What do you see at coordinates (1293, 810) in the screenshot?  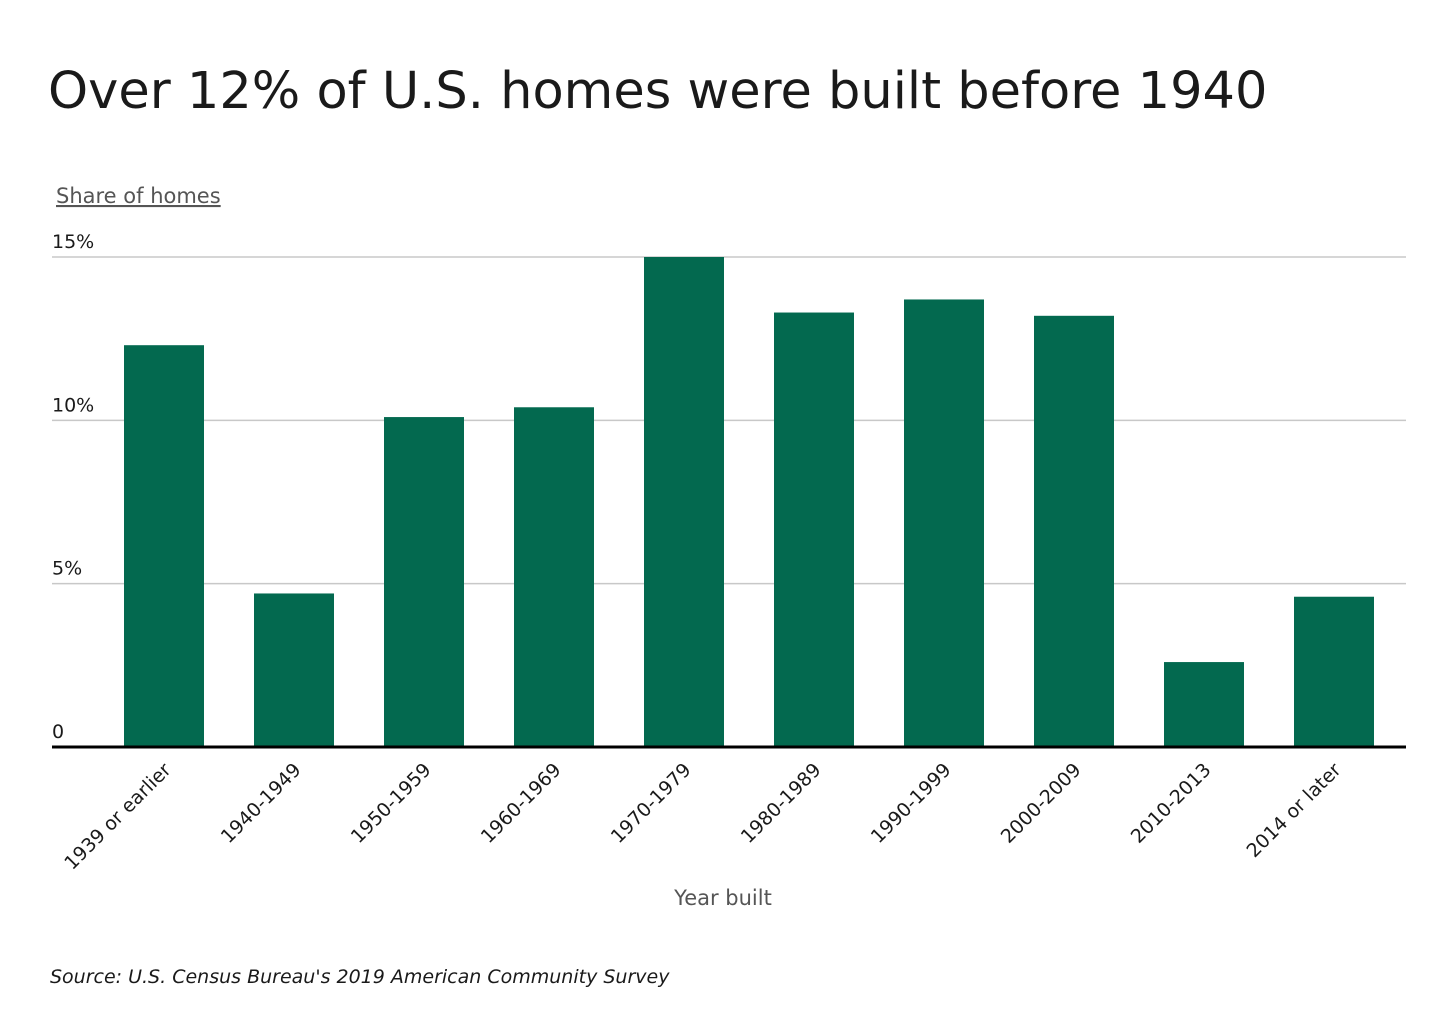 I see `x-tick-label: 2014 or later` at bounding box center [1293, 810].